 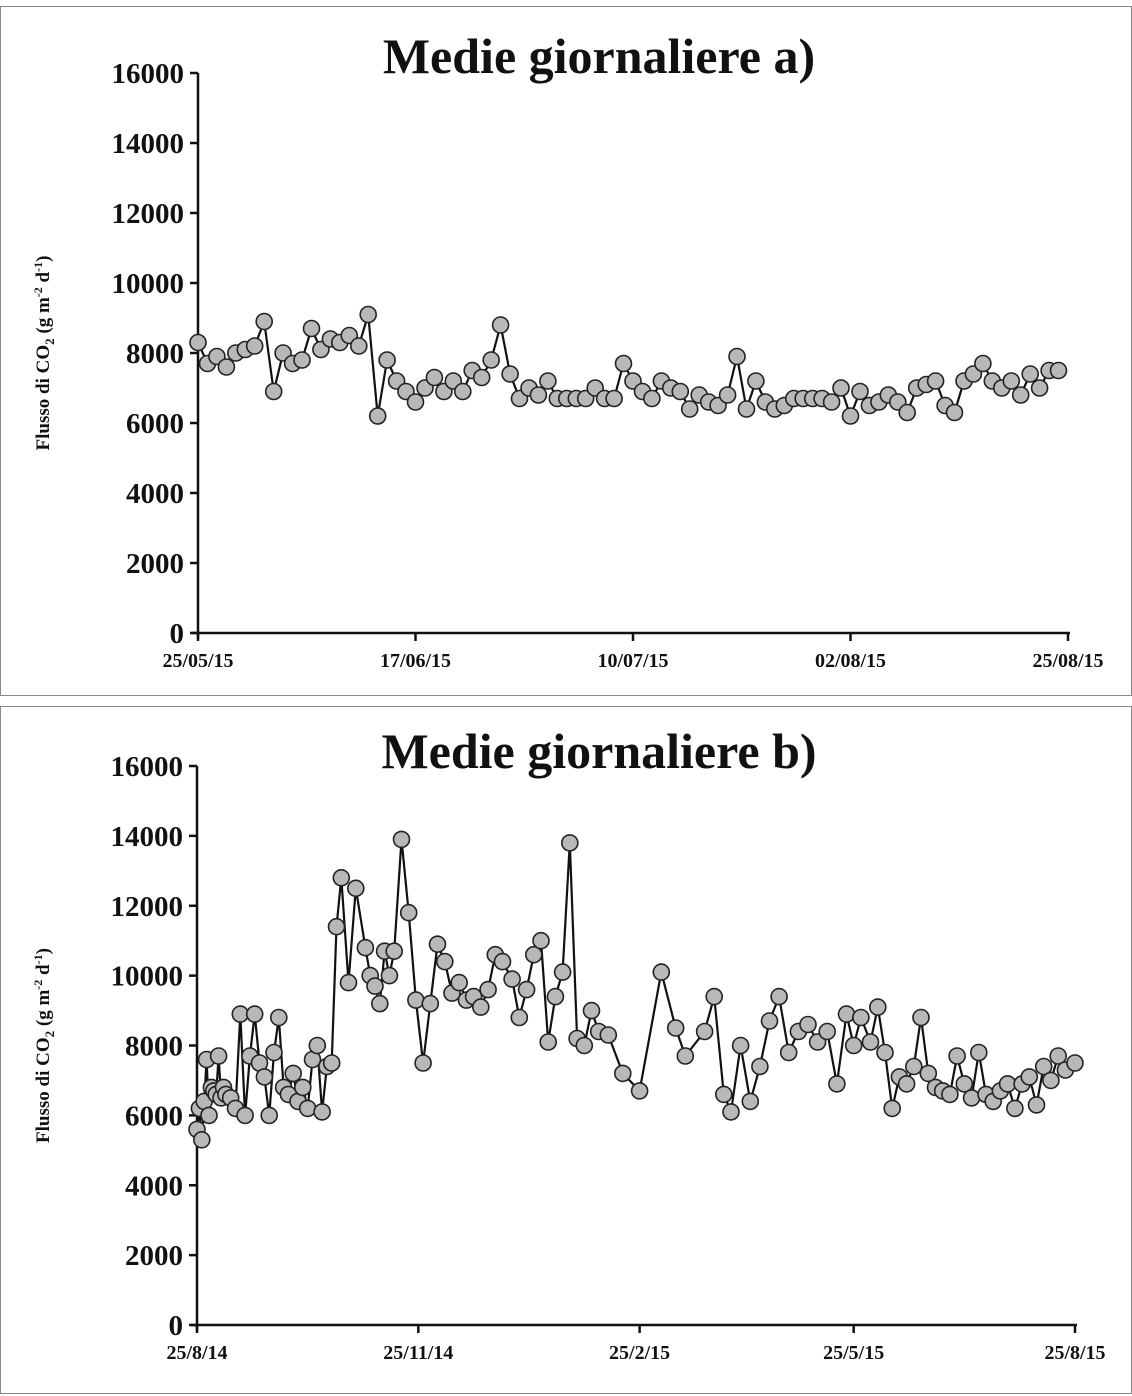 I want to click on y-tick-label: 10000, so click(x=147, y=977).